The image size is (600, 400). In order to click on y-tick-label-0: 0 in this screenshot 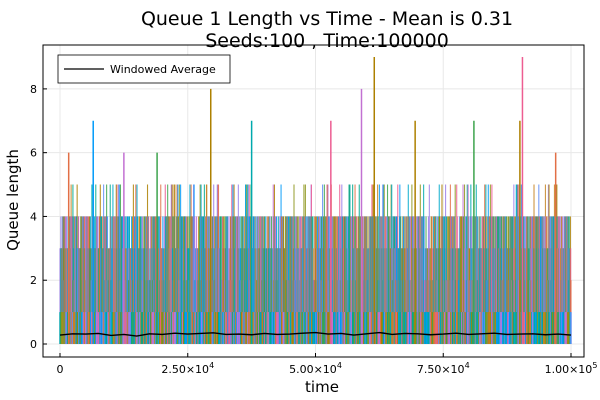, I will do `click(33, 344)`.